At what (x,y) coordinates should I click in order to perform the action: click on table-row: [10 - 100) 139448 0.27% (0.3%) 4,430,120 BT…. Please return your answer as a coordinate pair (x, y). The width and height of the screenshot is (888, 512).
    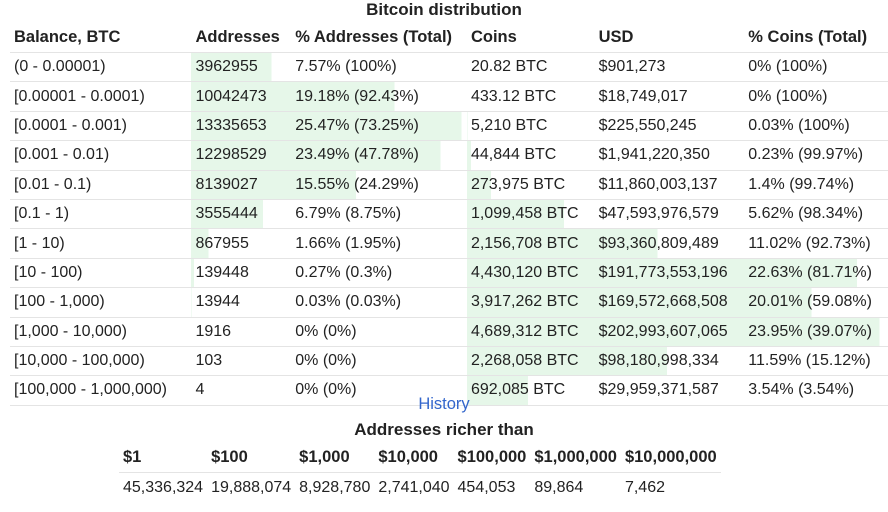
    Looking at the image, I should click on (449, 272).